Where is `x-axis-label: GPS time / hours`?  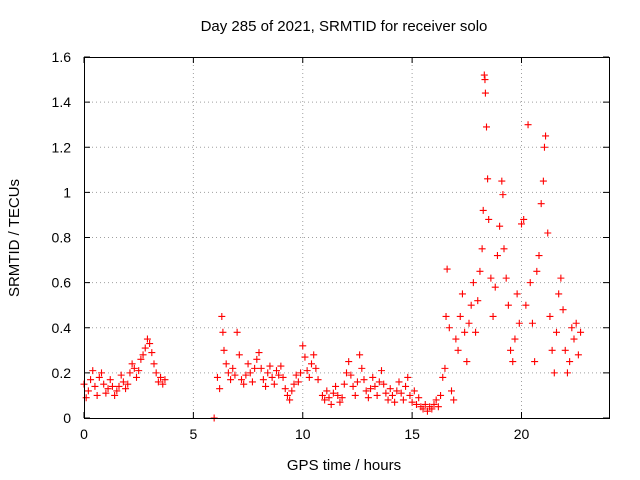 x-axis-label: GPS time / hours is located at coordinates (344, 465).